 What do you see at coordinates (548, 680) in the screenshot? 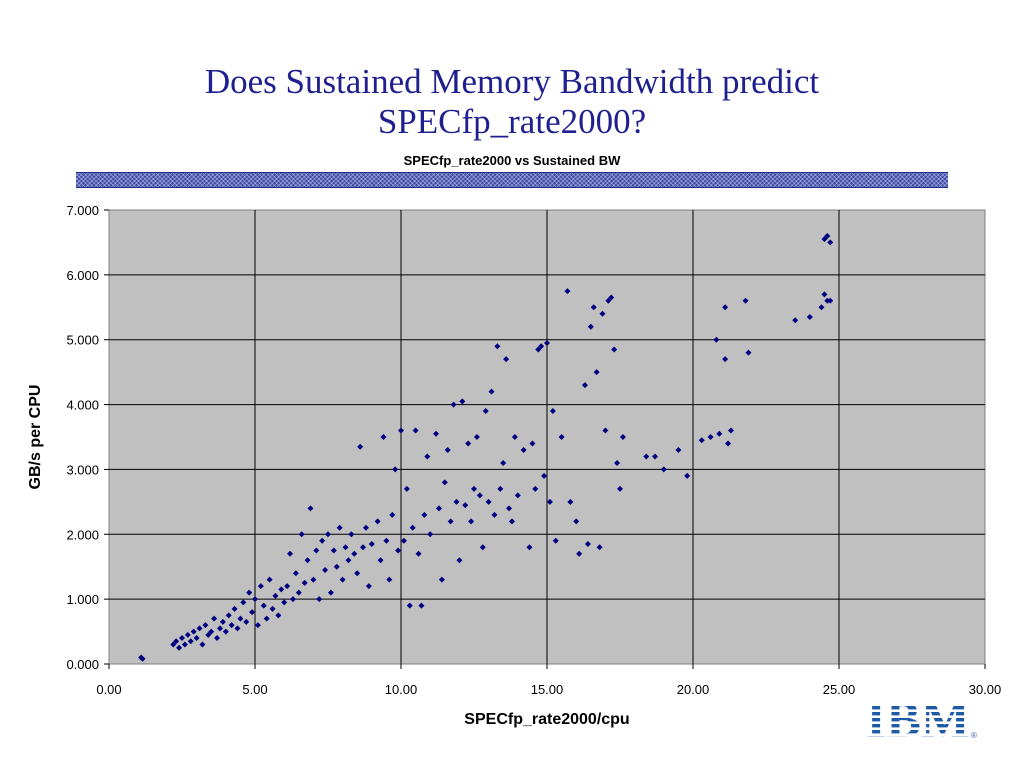
I see `x-axis-ticks: 0.00 5.00 10.00 15.00 20.00 25.00 30.00` at bounding box center [548, 680].